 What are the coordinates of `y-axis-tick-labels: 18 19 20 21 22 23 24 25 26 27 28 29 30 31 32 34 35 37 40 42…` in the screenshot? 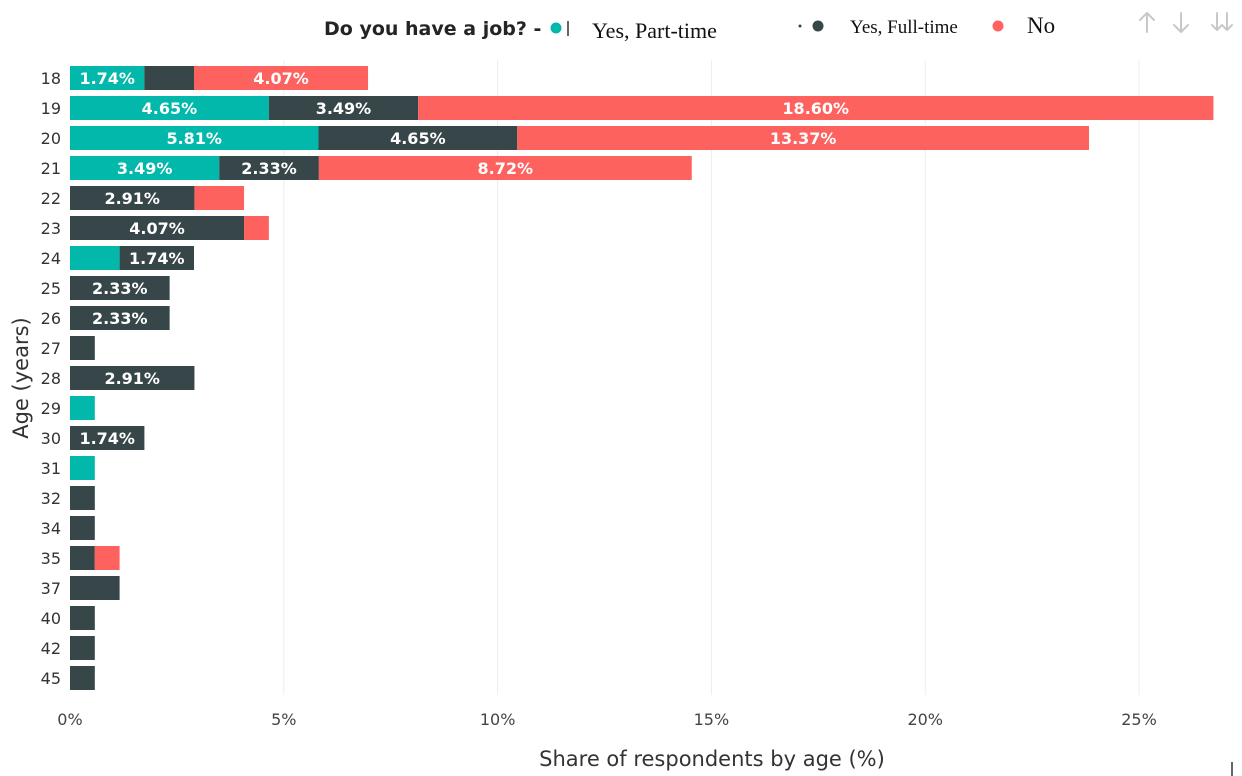 It's located at (51, 378).